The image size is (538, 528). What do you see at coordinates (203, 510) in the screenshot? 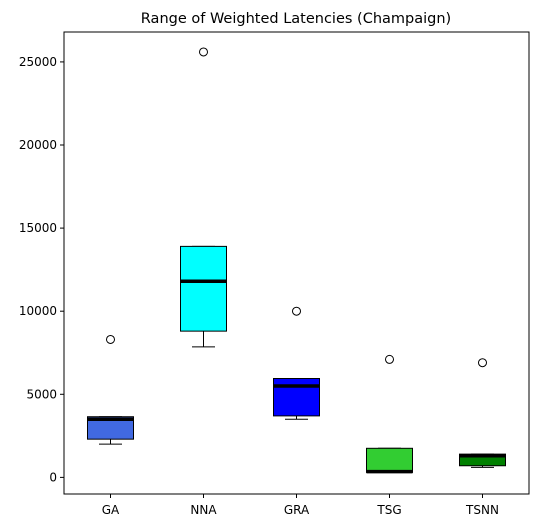
I see `x-tick-label: NNA` at bounding box center [203, 510].